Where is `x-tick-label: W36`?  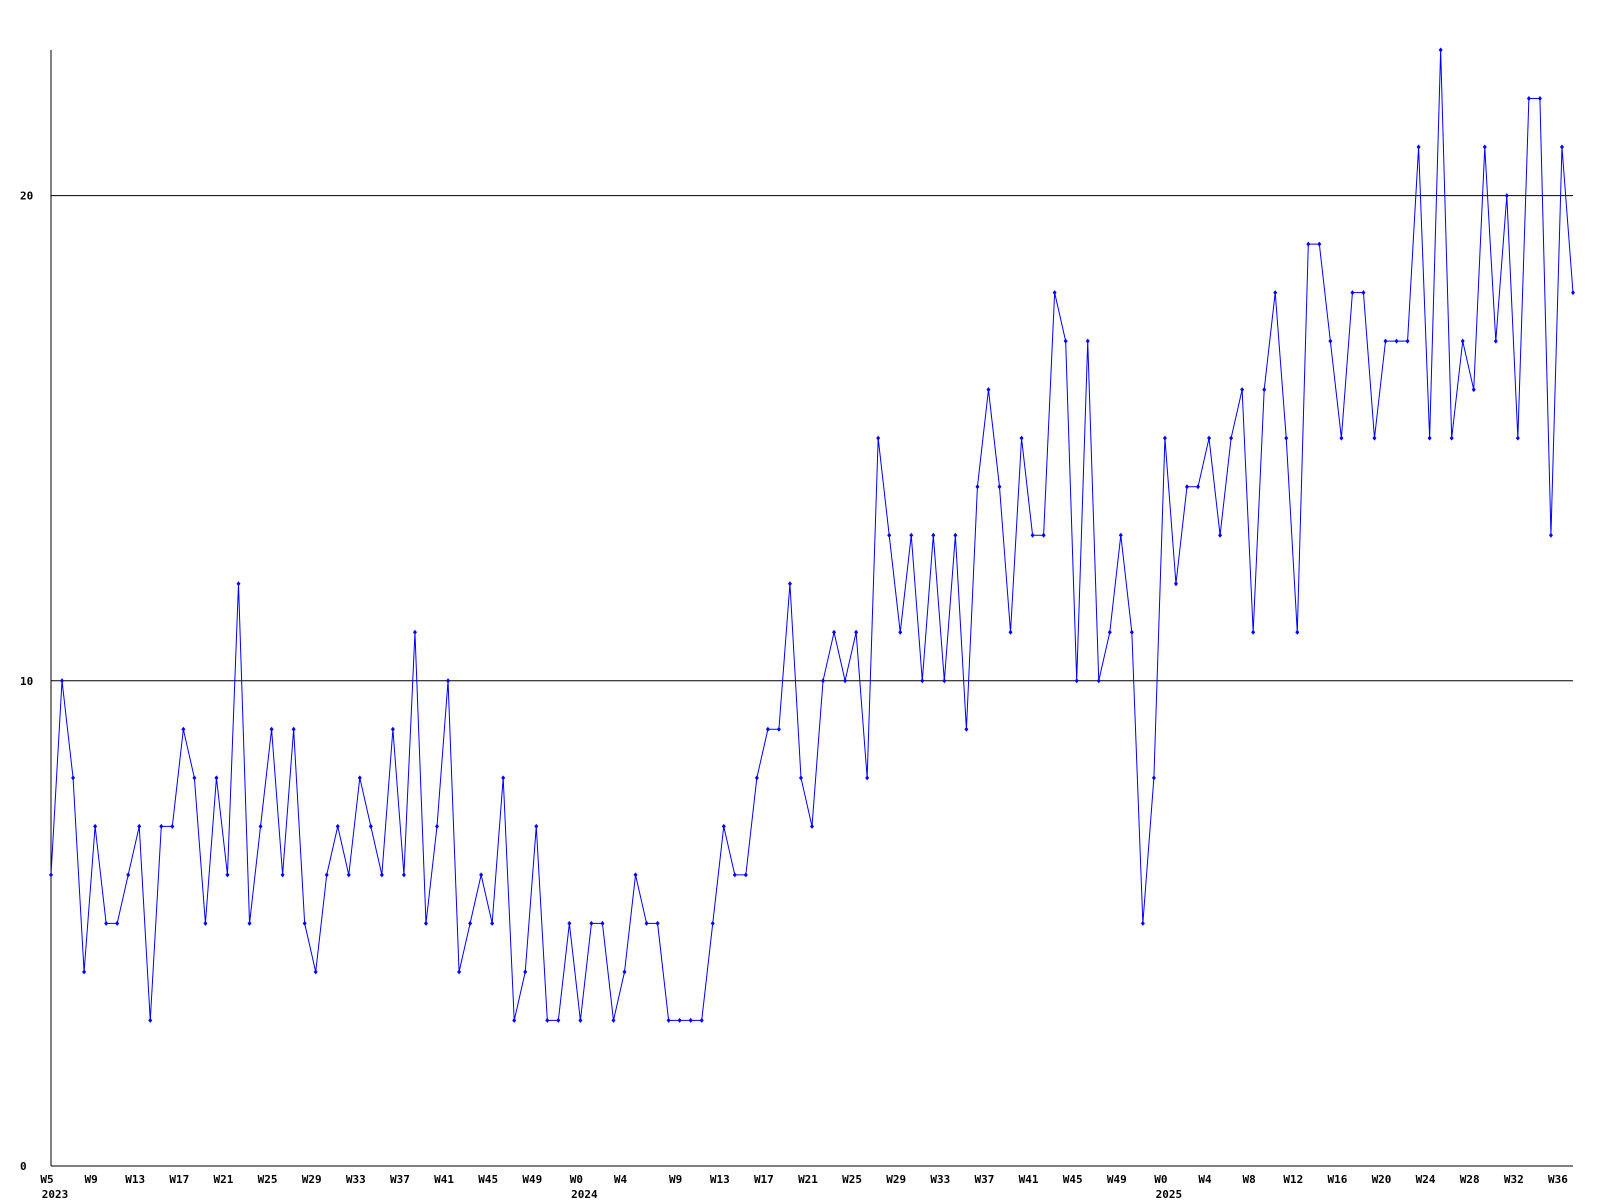 x-tick-label: W36 is located at coordinates (1558, 1179).